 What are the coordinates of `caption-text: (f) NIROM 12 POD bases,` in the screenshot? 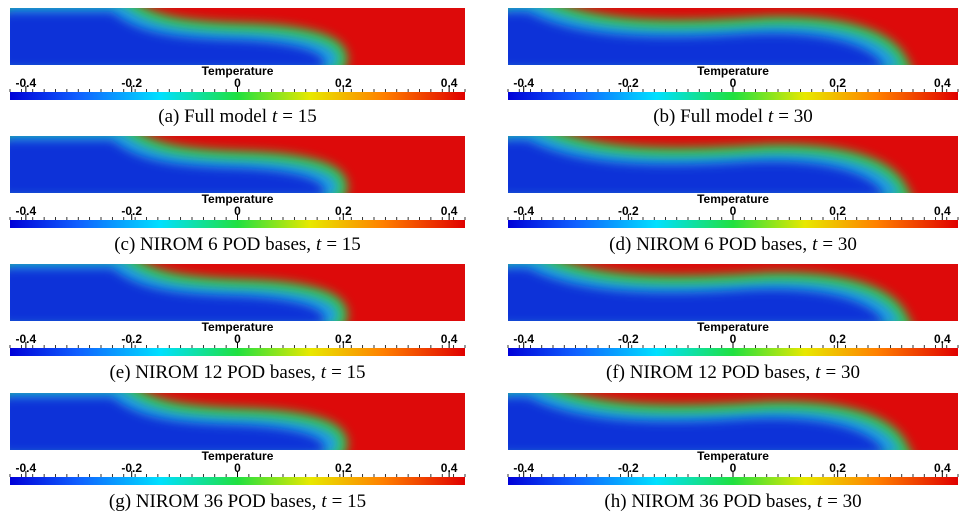 It's located at (708, 372).